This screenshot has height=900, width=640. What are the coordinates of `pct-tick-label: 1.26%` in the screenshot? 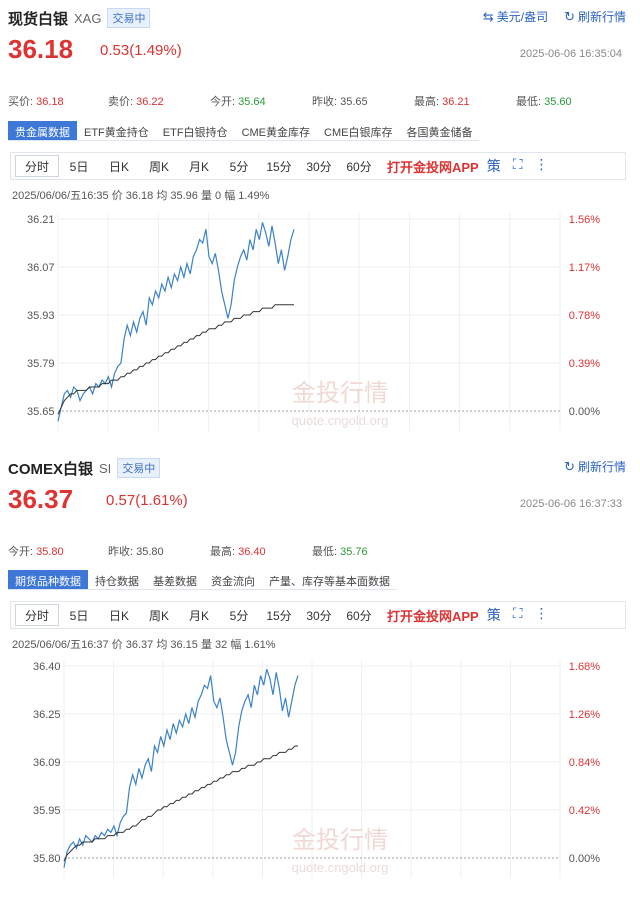 It's located at (584, 715).